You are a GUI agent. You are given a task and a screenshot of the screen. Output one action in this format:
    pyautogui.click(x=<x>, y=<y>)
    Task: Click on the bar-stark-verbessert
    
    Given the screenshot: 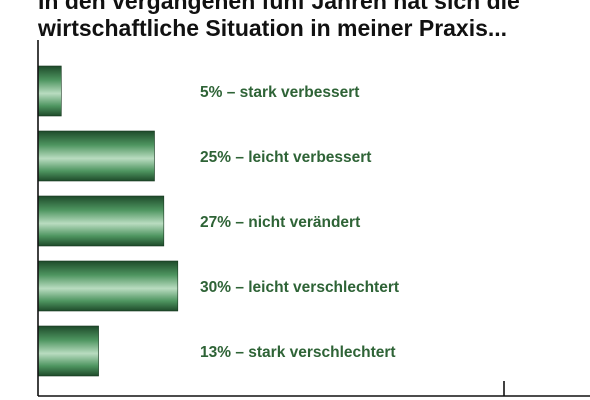 What is the action you would take?
    pyautogui.click(x=49, y=91)
    